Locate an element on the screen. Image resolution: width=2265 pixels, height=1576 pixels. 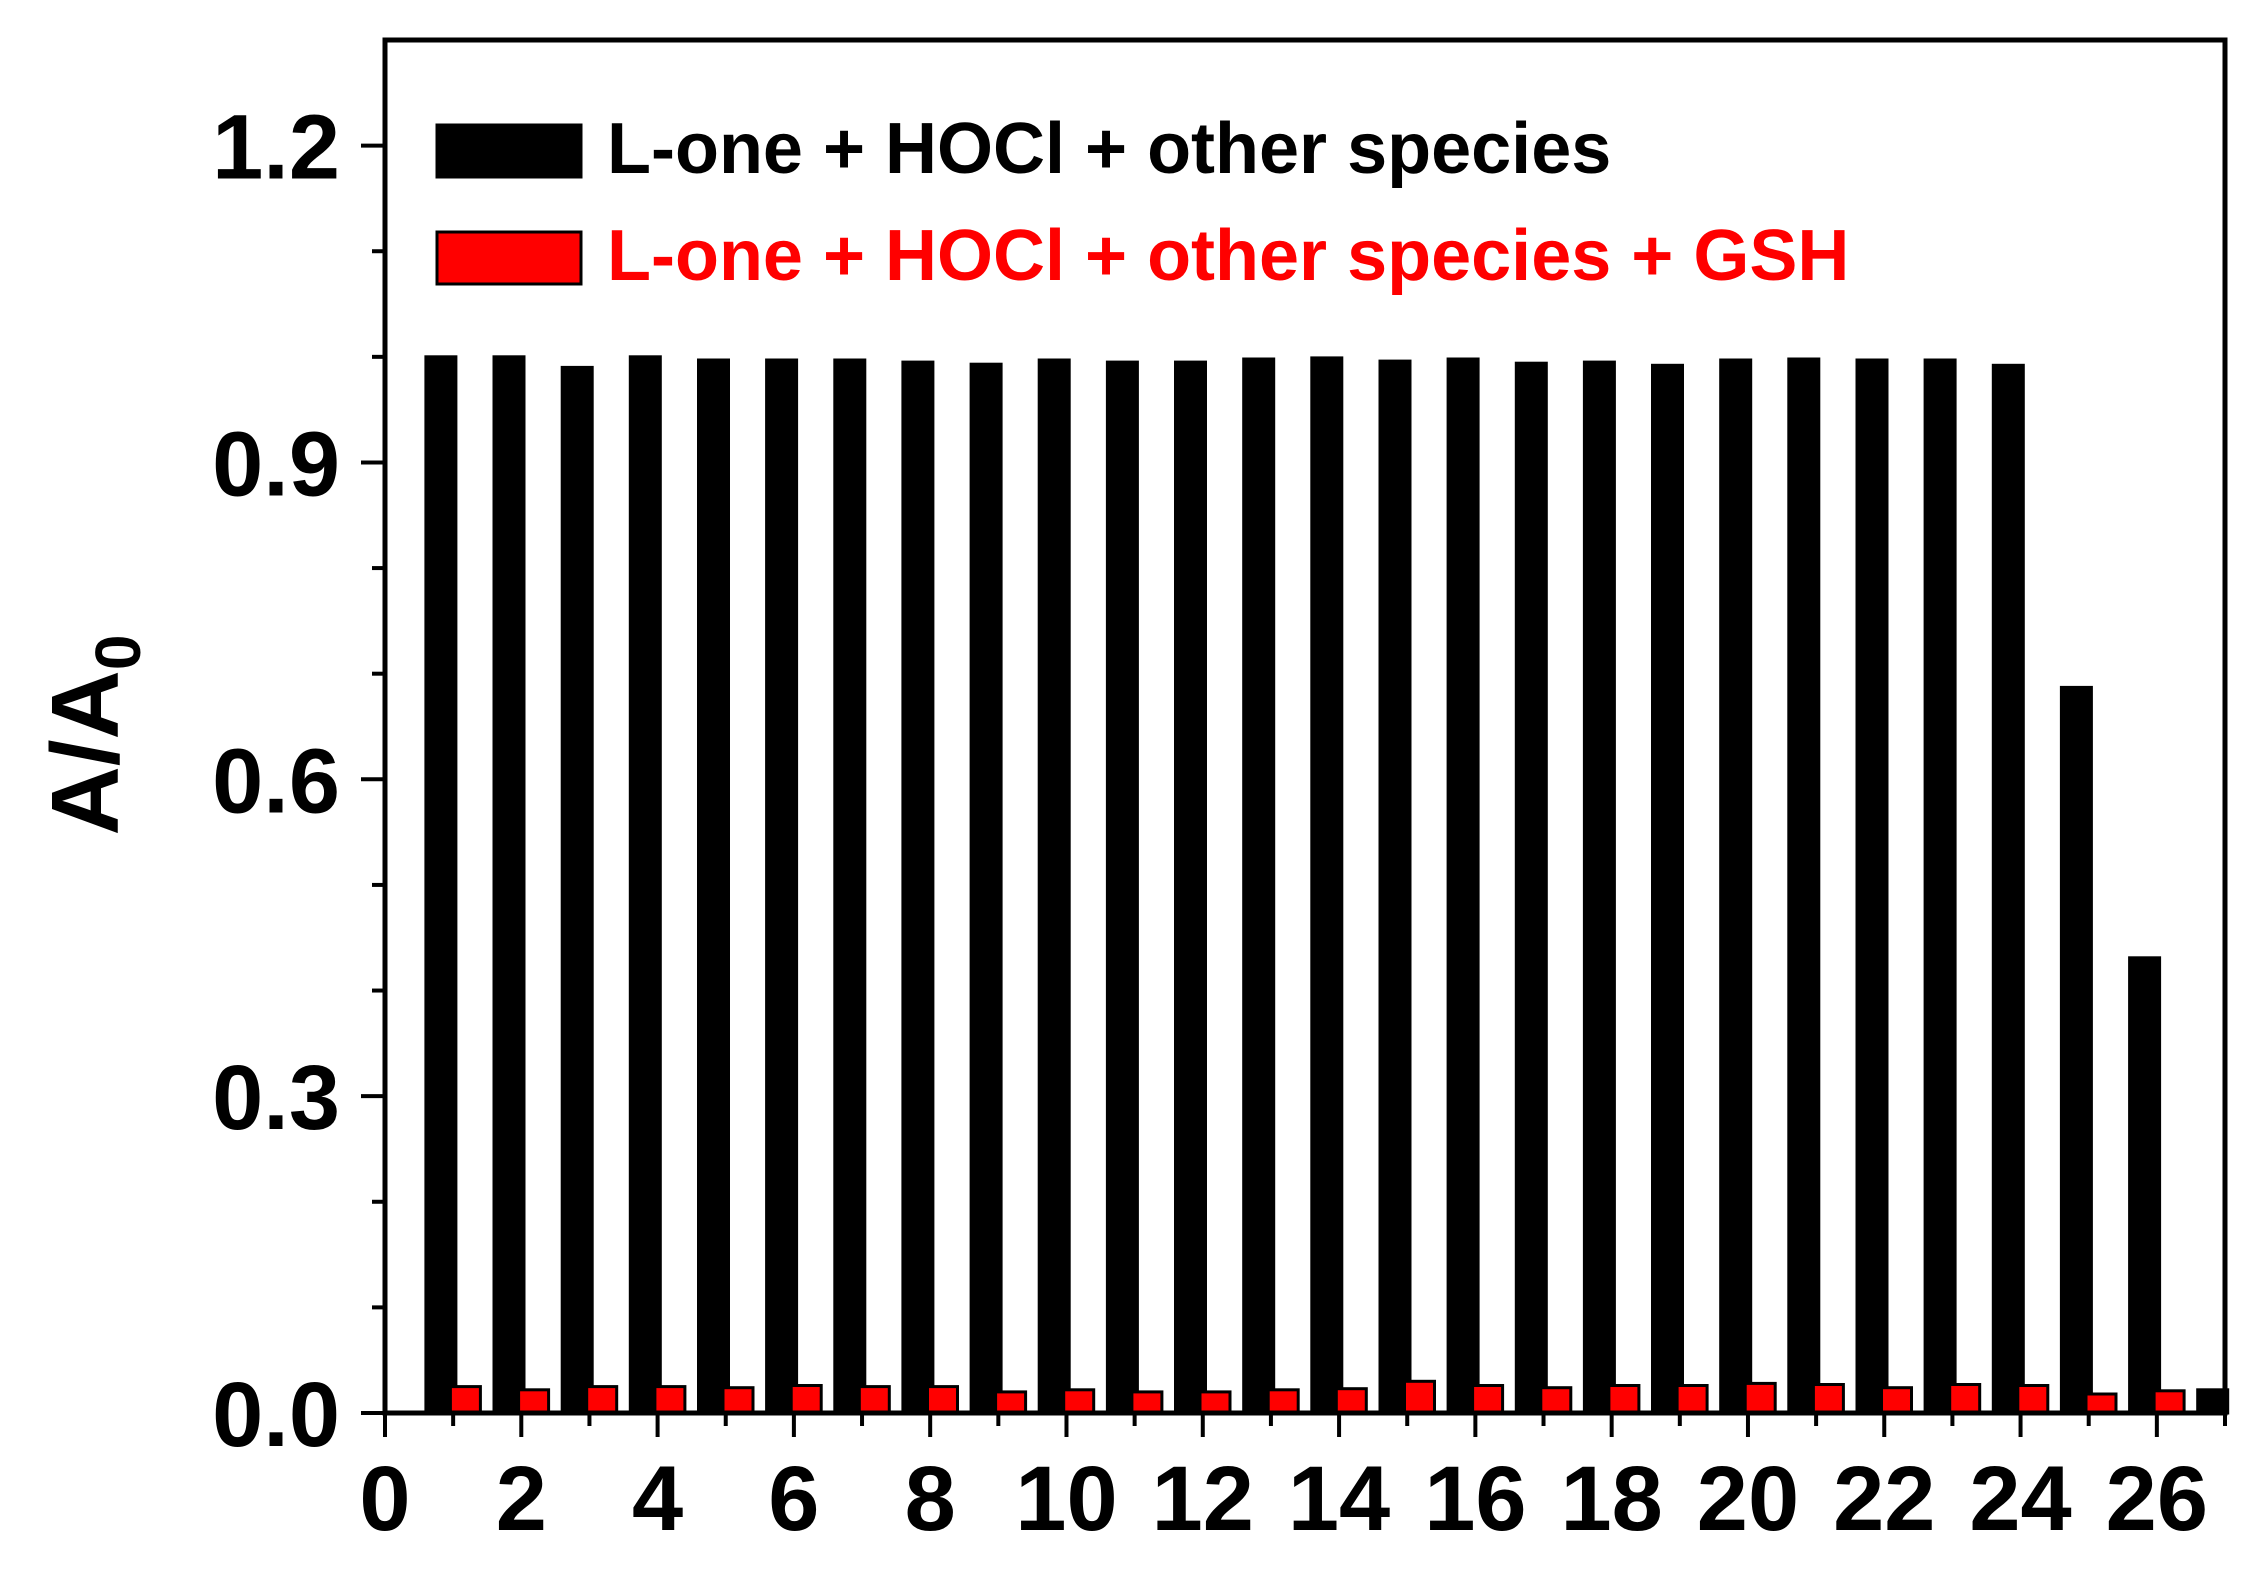
legend-swatch-red is located at coordinates (509, 258).